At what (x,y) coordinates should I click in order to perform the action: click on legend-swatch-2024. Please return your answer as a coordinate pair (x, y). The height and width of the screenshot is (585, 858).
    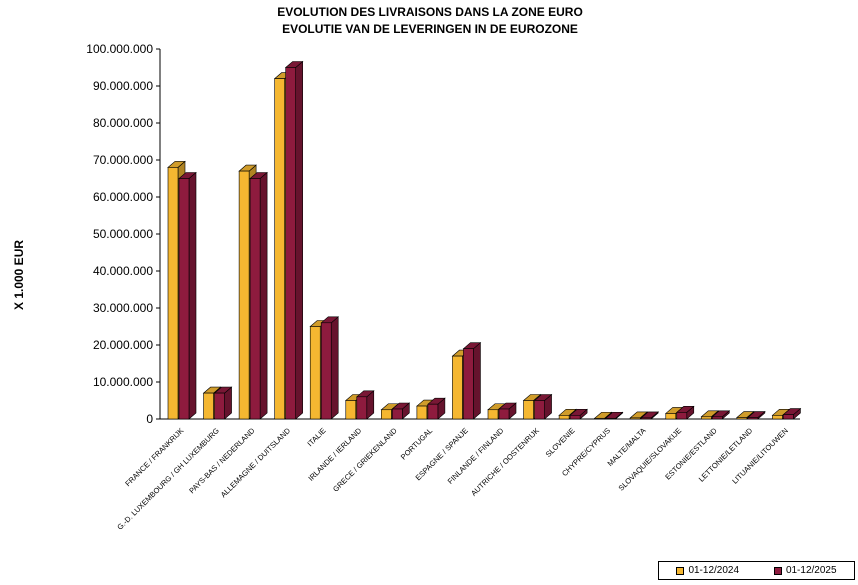
    Looking at the image, I should click on (680, 570).